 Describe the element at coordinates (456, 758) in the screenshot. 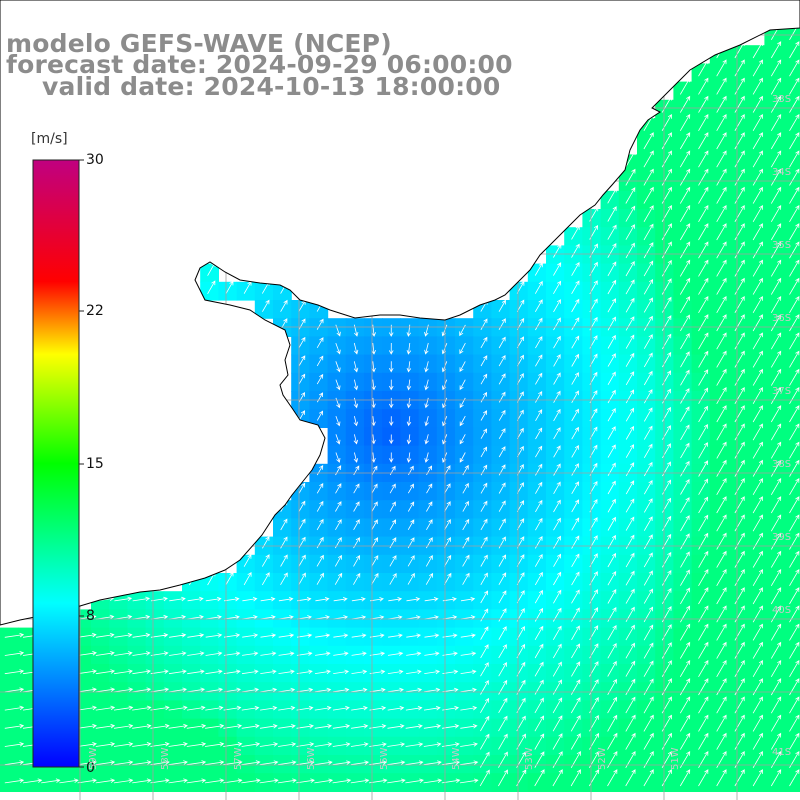

I see `lon-label-54w: 54W` at that location.